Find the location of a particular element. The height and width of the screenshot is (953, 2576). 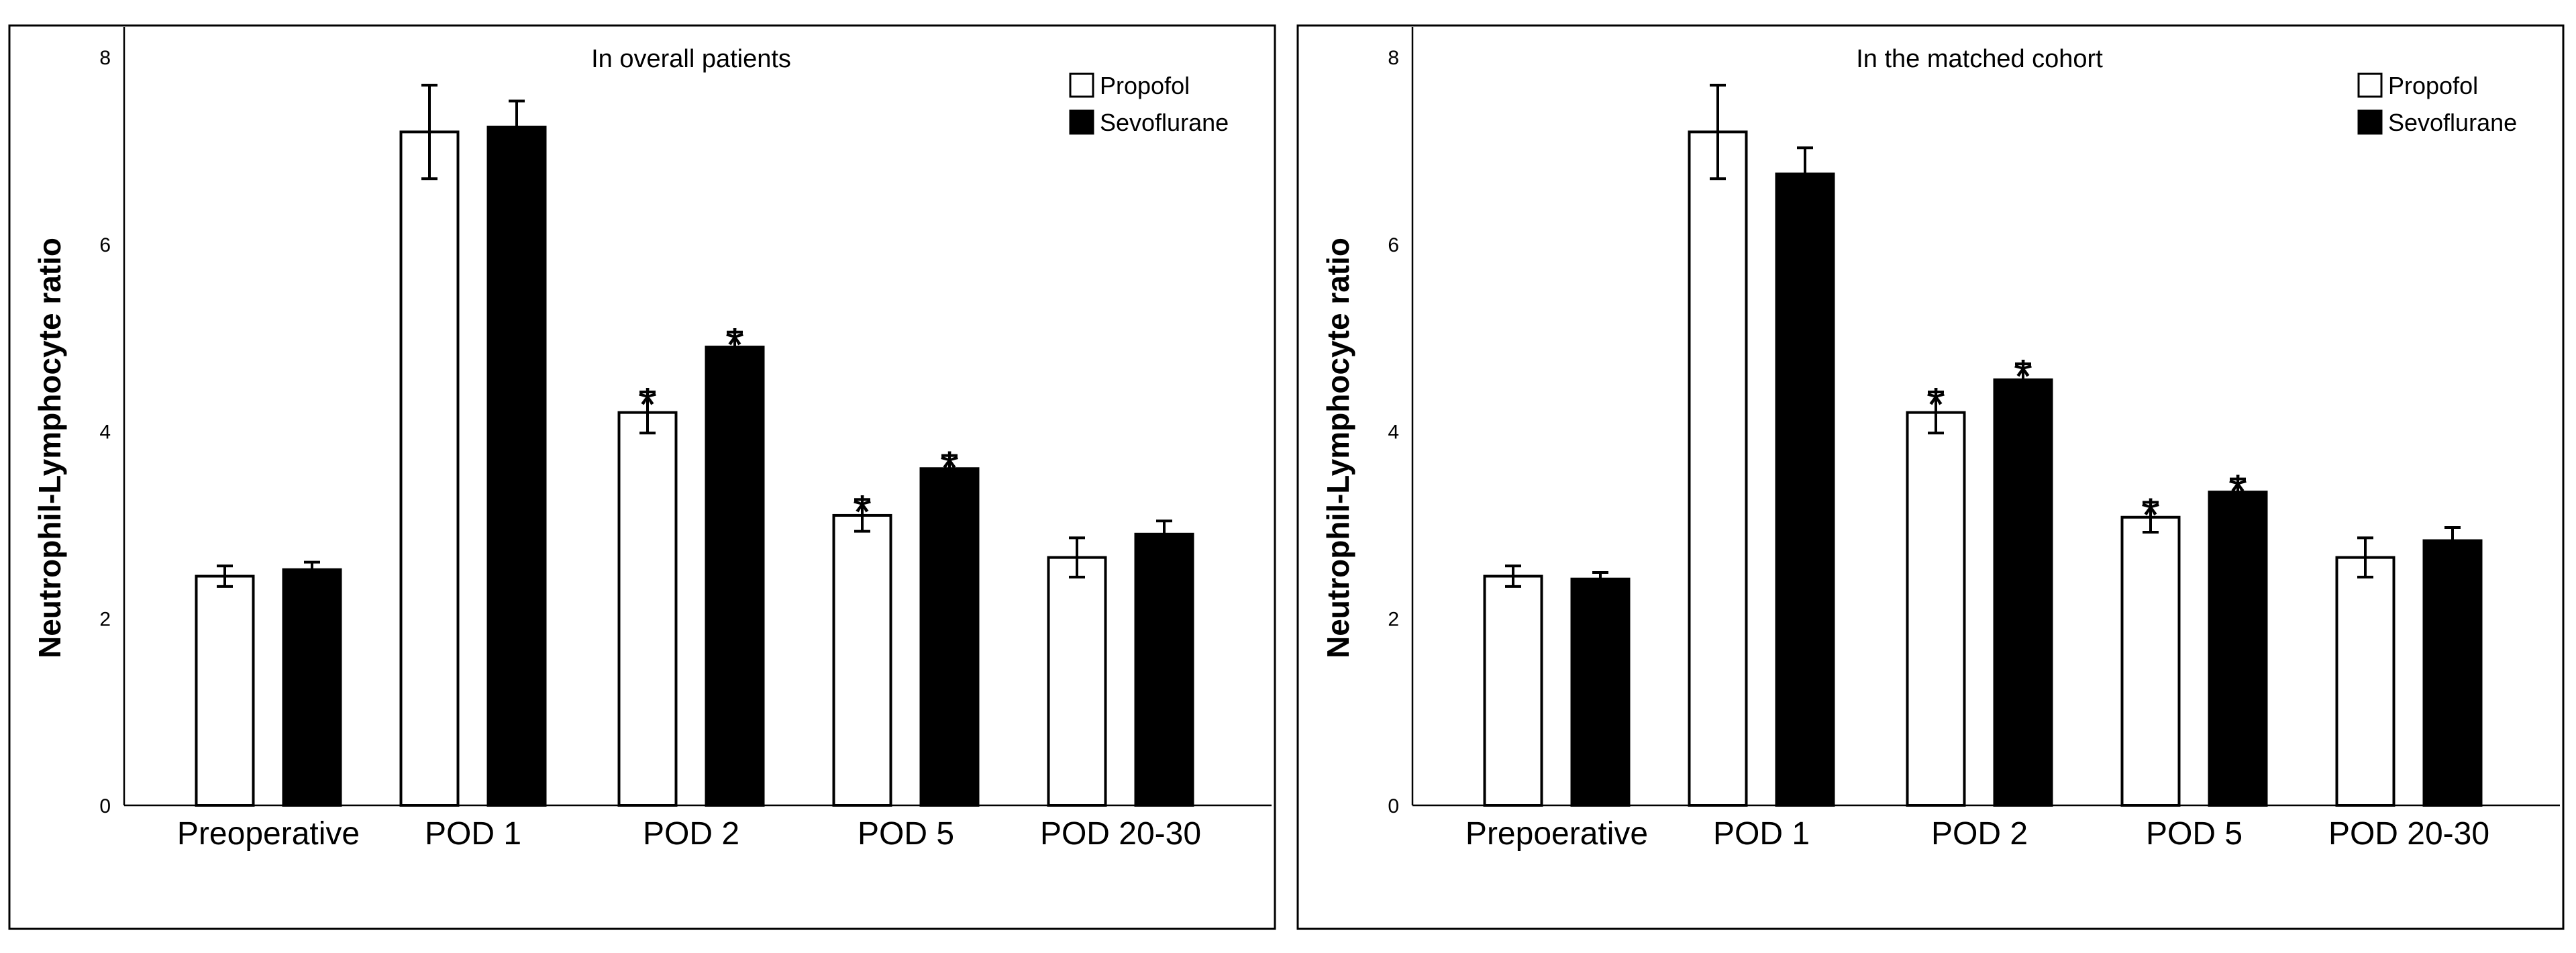

chart-title: In the matched cohort is located at coordinates (1979, 59).